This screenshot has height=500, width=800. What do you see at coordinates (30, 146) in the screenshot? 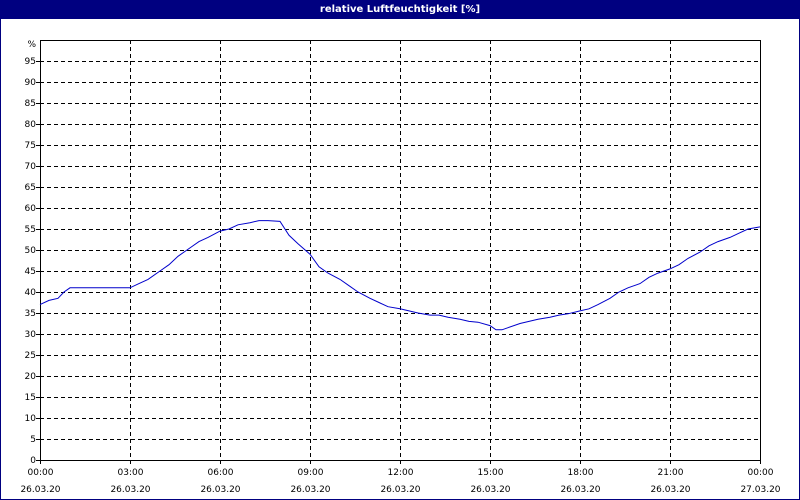
I see `y-tick-label: 75` at bounding box center [30, 146].